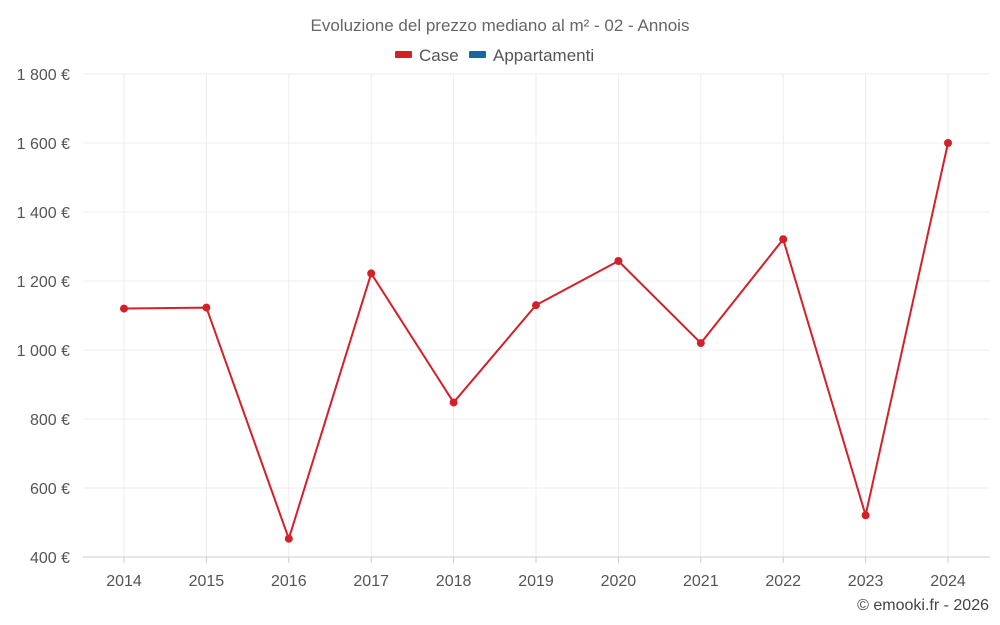  I want to click on data-point-2014, so click(124, 308).